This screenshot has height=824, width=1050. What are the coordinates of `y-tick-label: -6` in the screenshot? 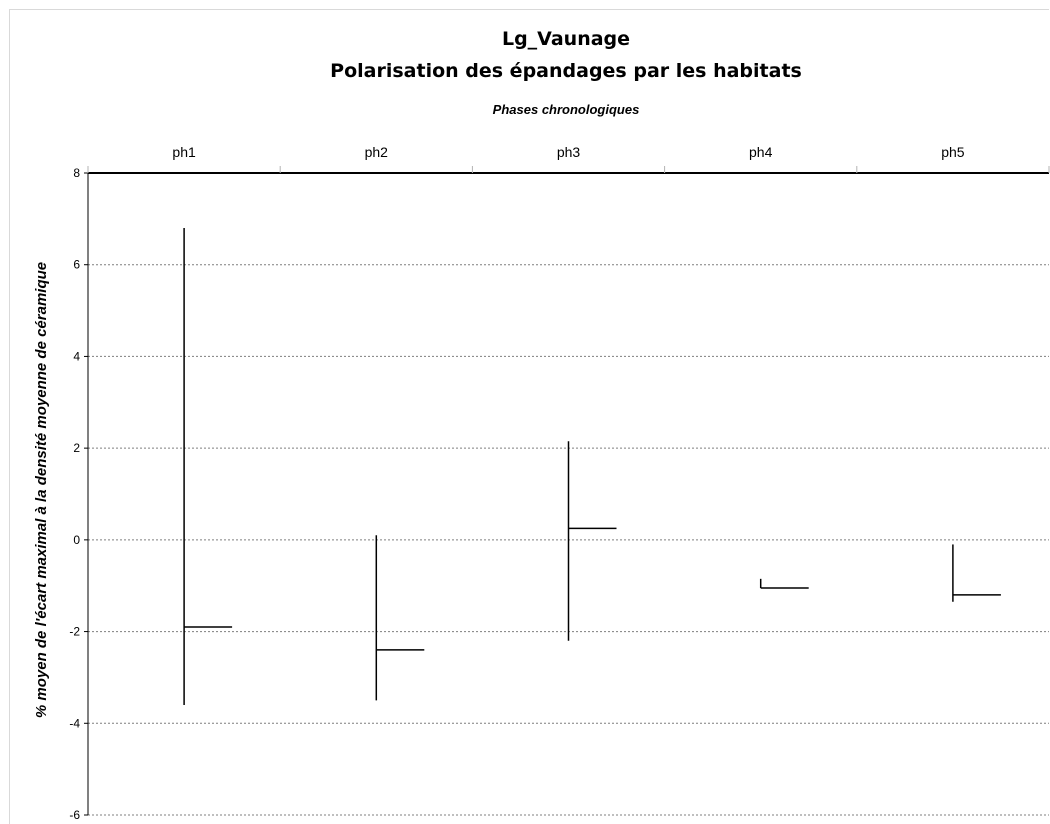 It's located at (74, 813).